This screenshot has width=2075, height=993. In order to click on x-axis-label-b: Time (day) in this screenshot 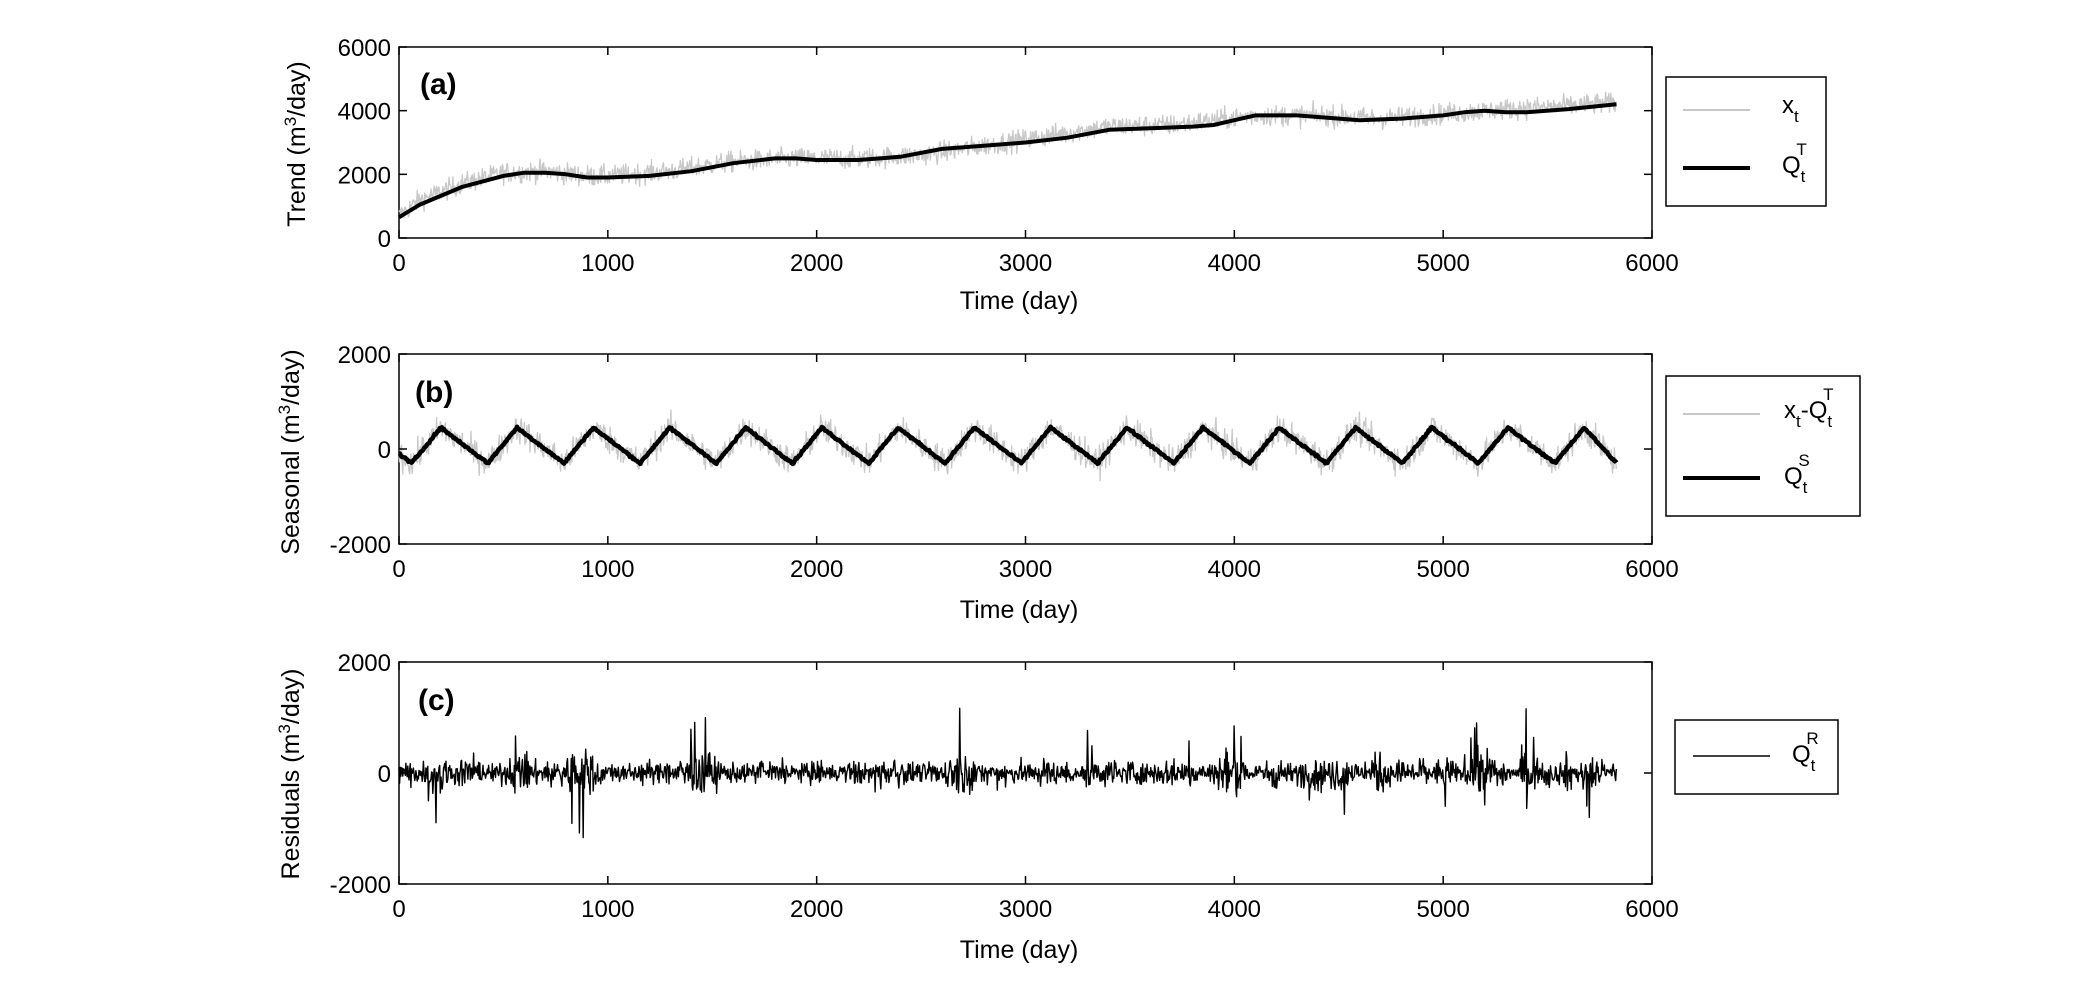, I will do `click(1019, 610)`.